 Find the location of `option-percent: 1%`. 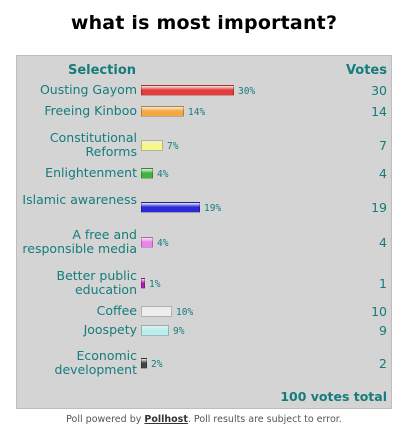

option-percent: 1% is located at coordinates (155, 284).